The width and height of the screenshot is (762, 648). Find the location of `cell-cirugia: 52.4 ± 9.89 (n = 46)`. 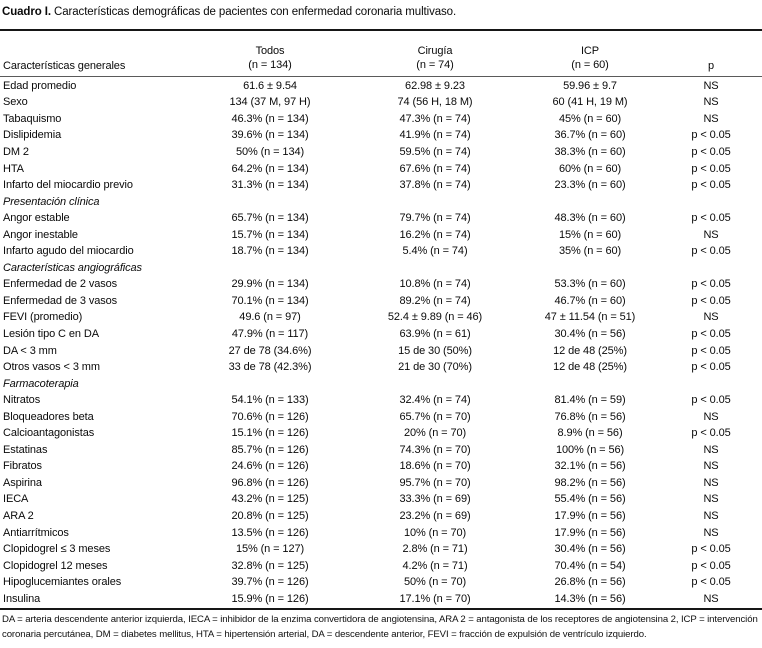

cell-cirugia: 52.4 ± 9.89 (n = 46) is located at coordinates (435, 317).